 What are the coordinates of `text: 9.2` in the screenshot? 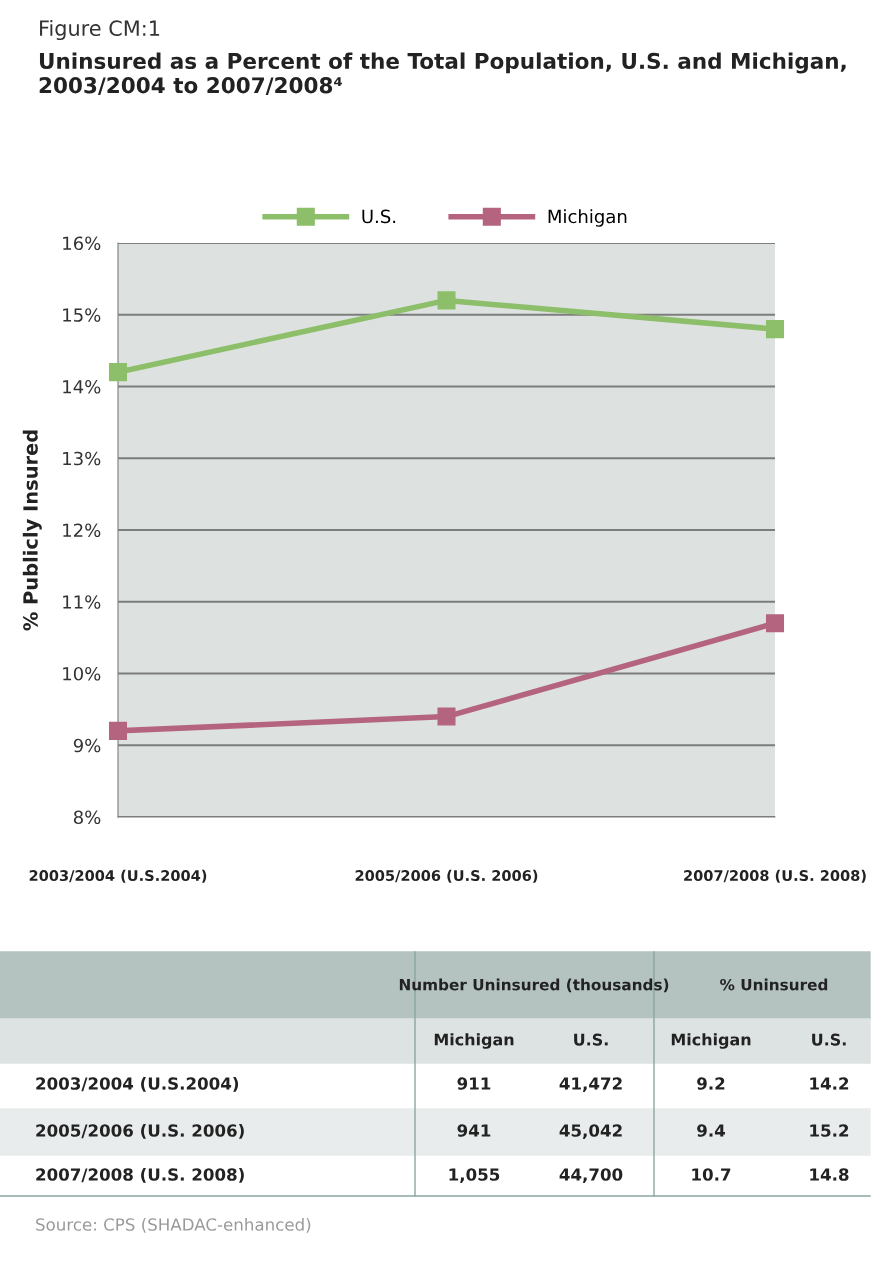 It's located at (711, 1083).